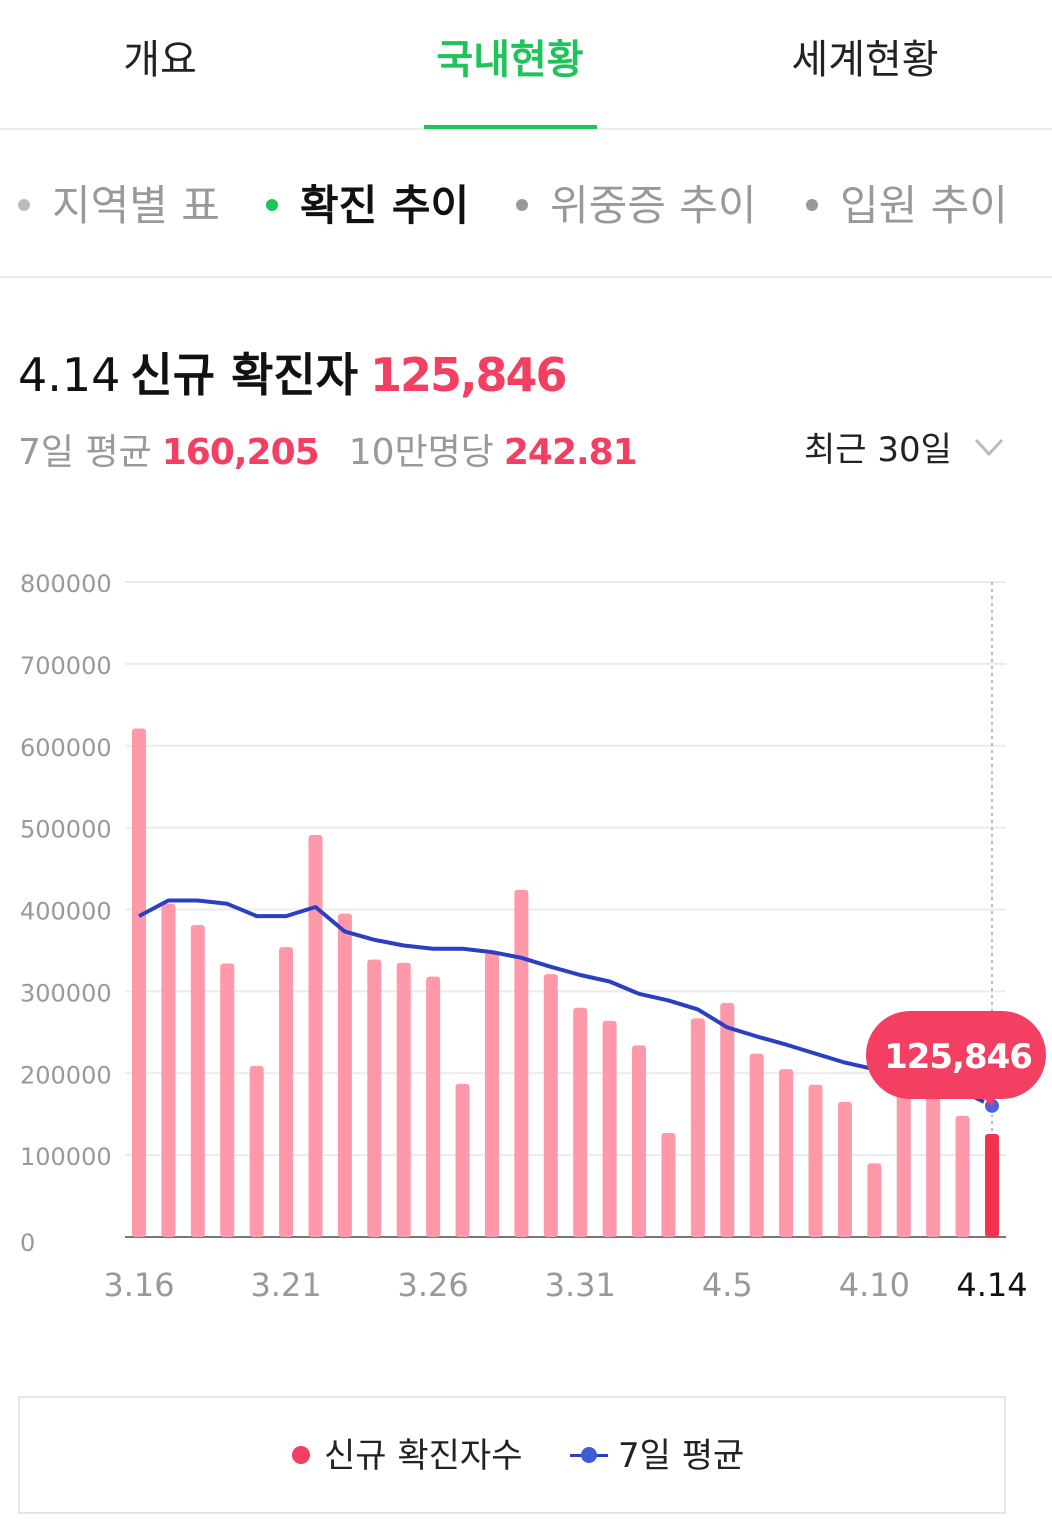  I want to click on tab-domestic: 국내현황, so click(510, 60).